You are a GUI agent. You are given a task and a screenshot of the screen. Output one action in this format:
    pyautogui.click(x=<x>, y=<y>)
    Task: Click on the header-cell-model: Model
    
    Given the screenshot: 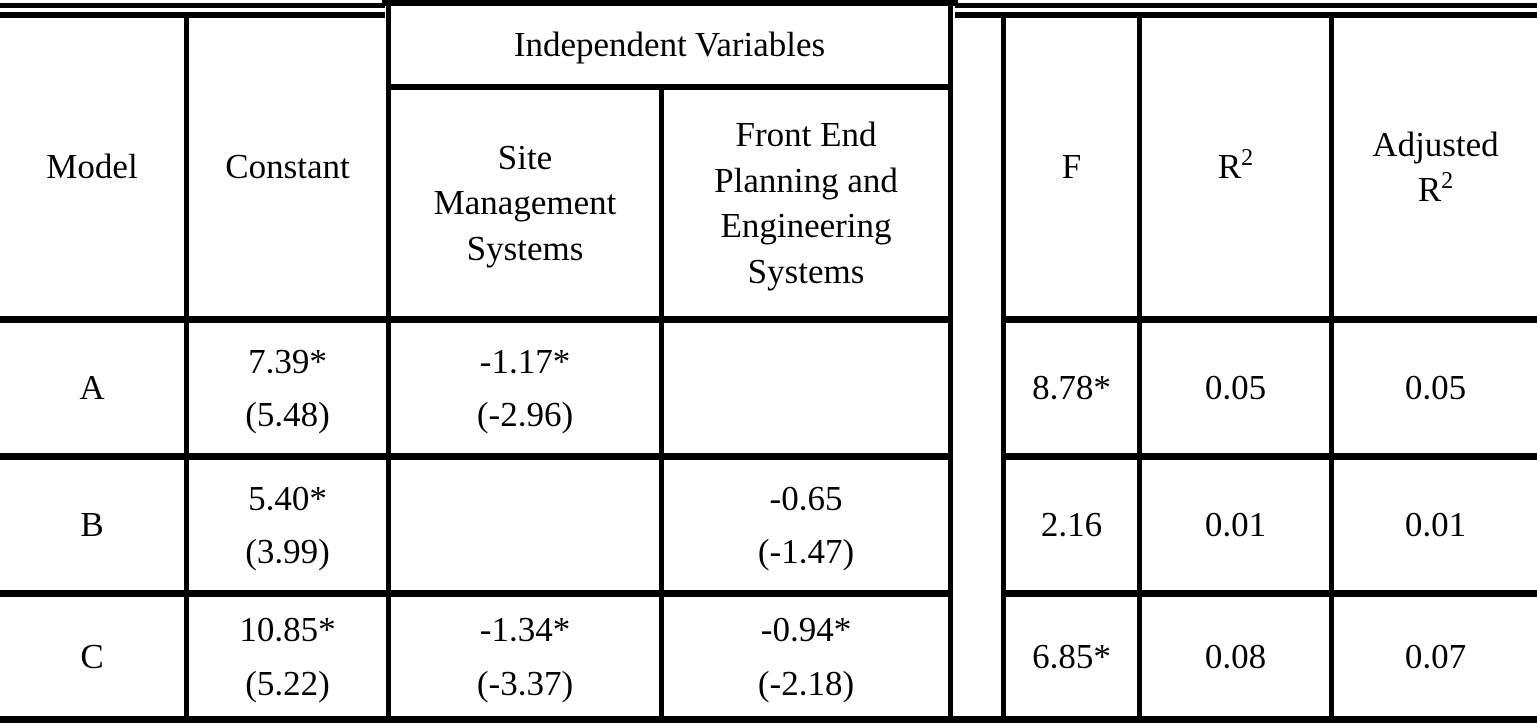 What is the action you would take?
    pyautogui.click(x=92, y=167)
    